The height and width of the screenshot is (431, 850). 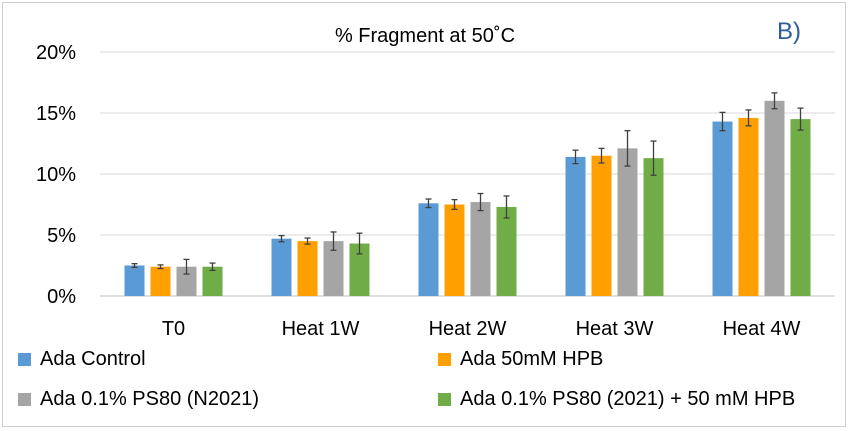 I want to click on legend-item: Ada 0.1% PS80 (2021) + 50 mM HPB, so click(x=616, y=399).